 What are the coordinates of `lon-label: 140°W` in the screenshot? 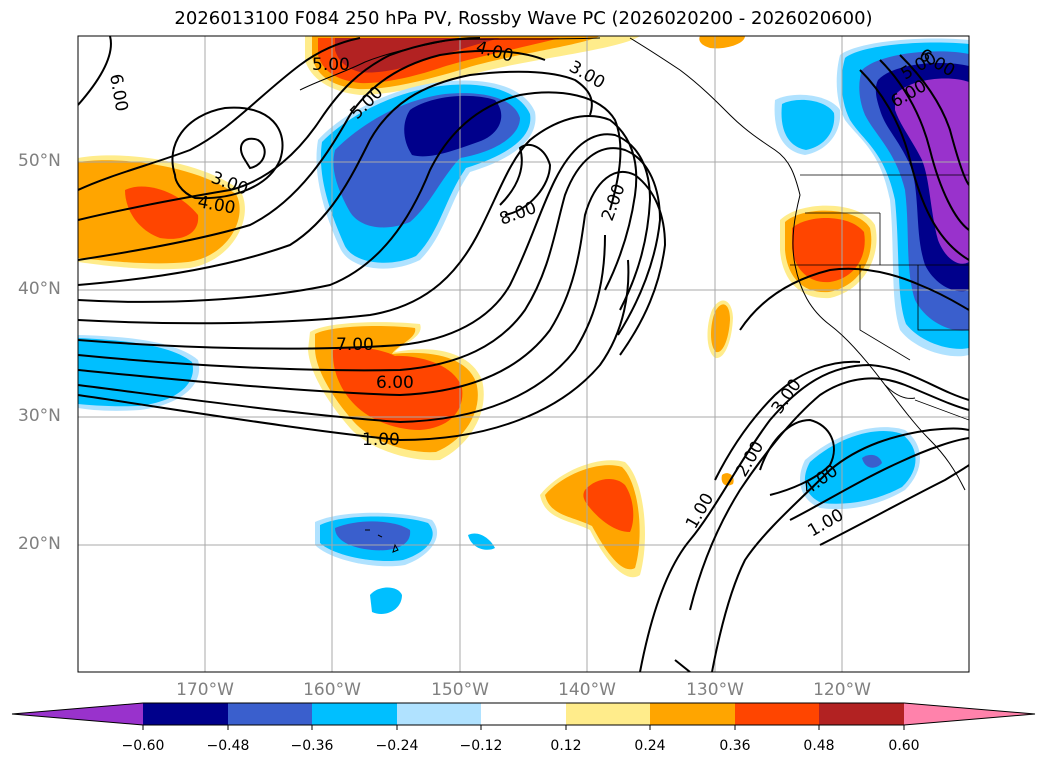 It's located at (587, 690).